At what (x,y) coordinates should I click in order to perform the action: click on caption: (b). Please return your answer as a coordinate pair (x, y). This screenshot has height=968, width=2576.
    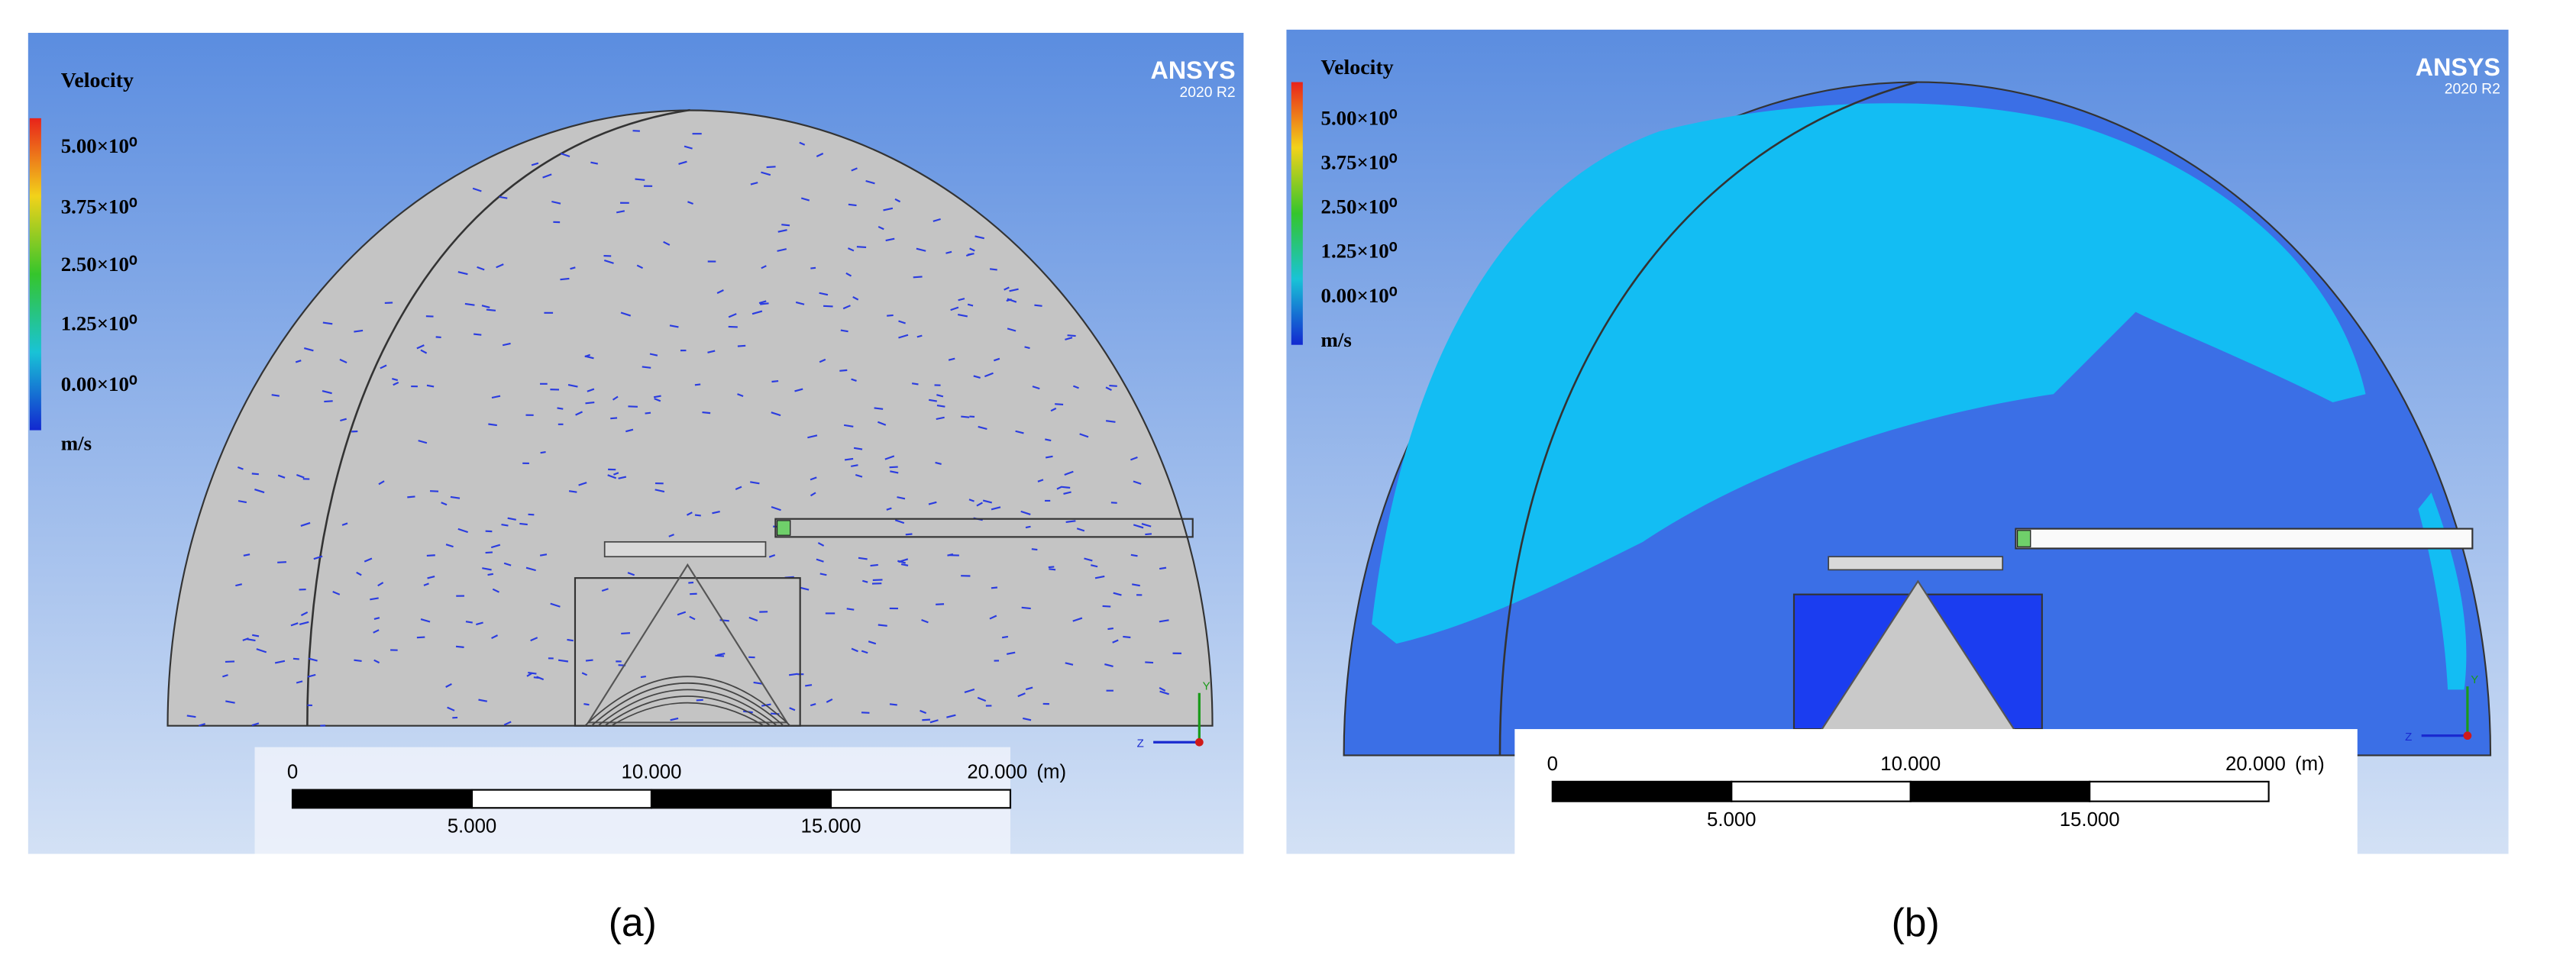
    Looking at the image, I should click on (1916, 922).